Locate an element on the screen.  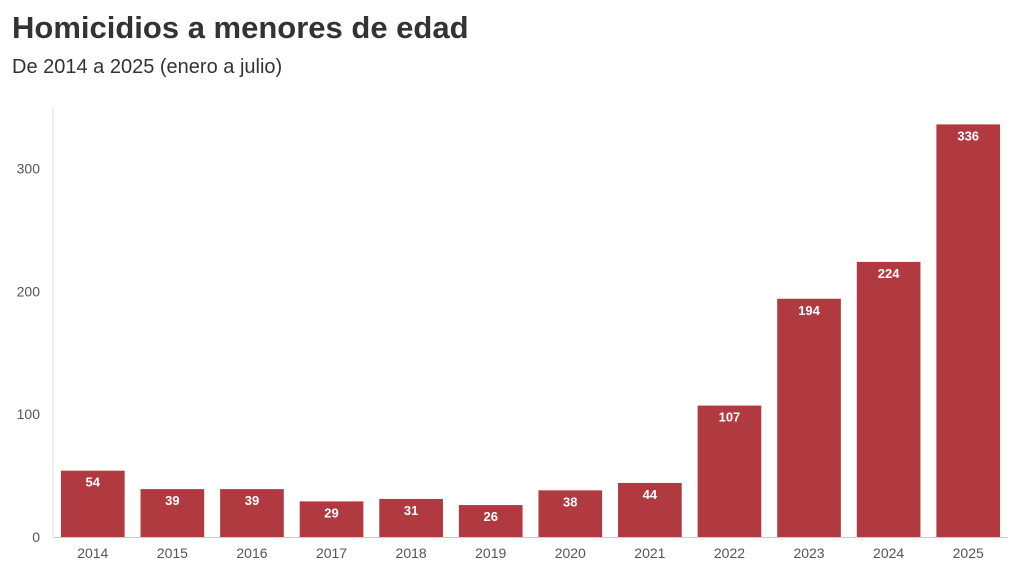
x-tick-label: 2022 is located at coordinates (729, 553).